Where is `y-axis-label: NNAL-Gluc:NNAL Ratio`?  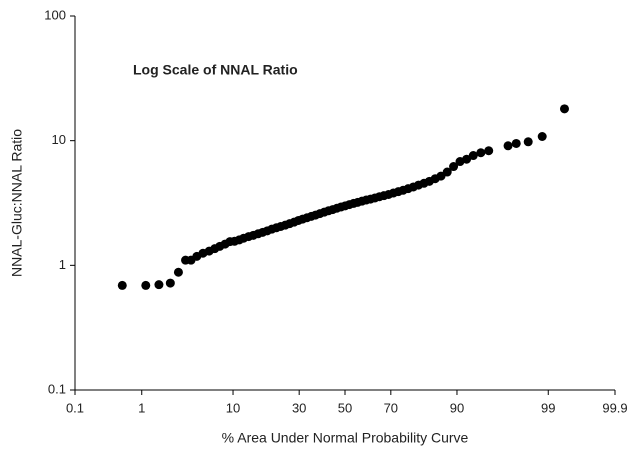 y-axis-label: NNAL-Gluc:NNAL Ratio is located at coordinates (17, 203).